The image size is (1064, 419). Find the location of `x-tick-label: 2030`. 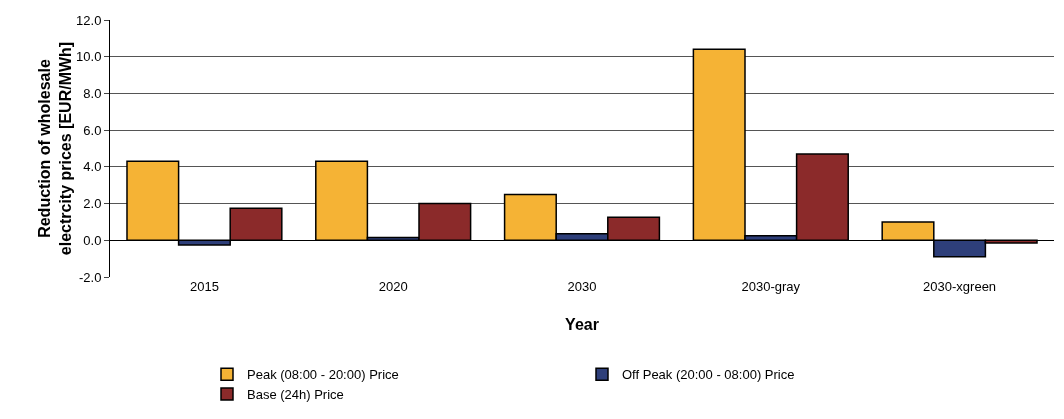

x-tick-label: 2030 is located at coordinates (582, 286).